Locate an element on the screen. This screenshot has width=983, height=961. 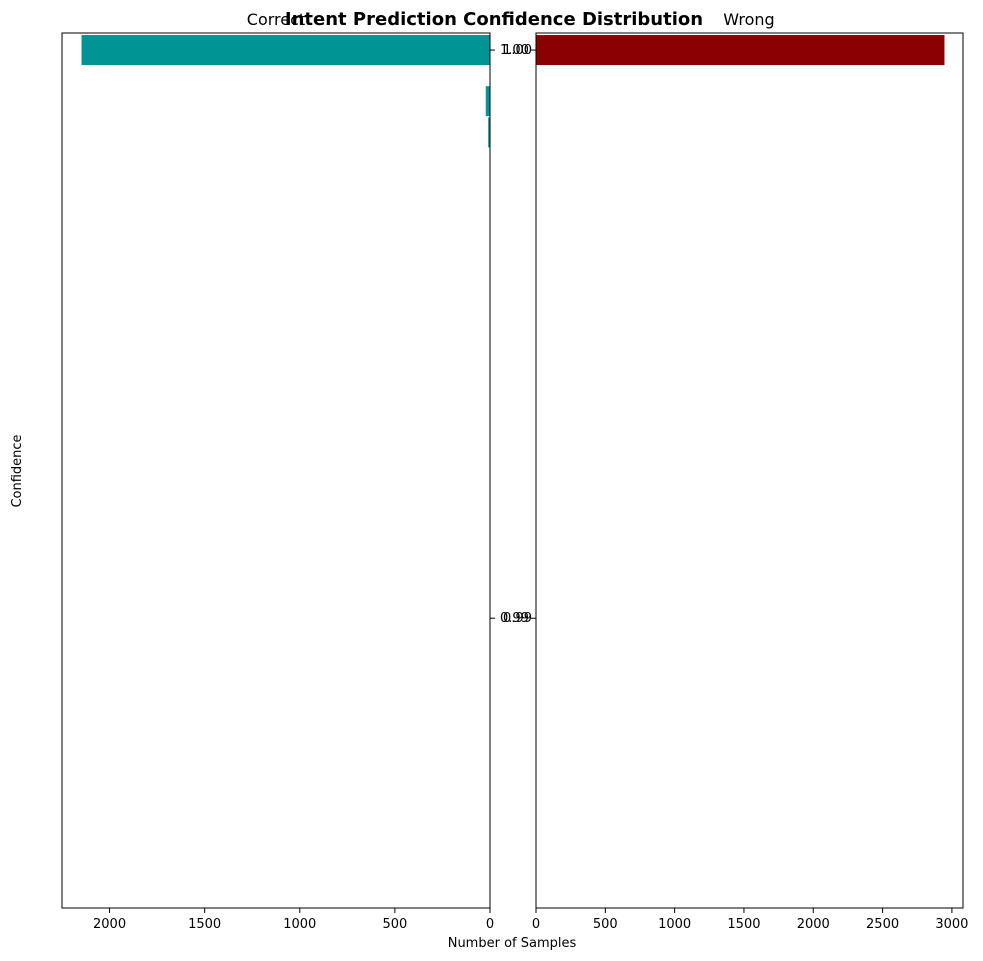
x-tick-label-wrong: 500 is located at coordinates (605, 924).